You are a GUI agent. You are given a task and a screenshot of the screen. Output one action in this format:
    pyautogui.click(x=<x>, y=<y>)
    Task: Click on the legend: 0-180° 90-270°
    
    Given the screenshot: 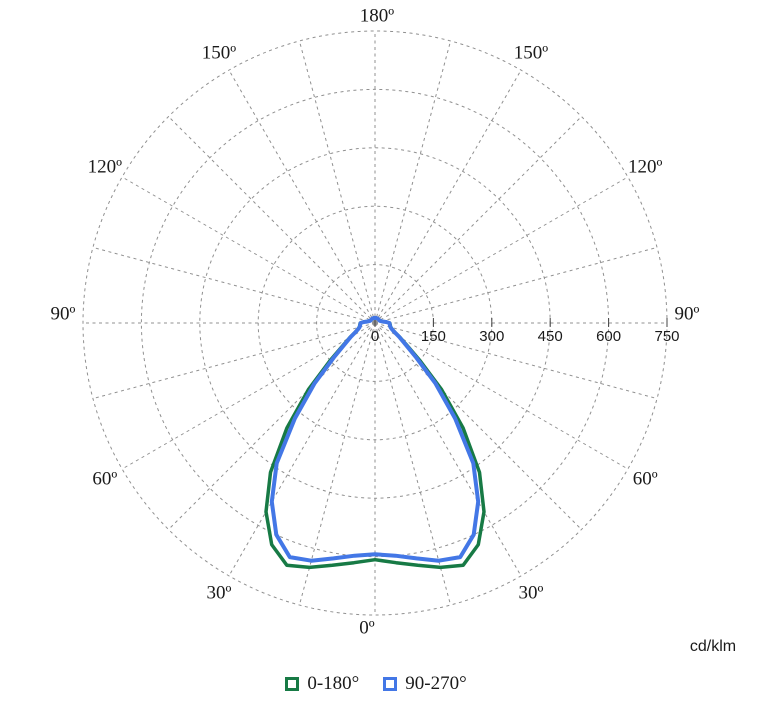 What is the action you would take?
    pyautogui.click(x=376, y=683)
    